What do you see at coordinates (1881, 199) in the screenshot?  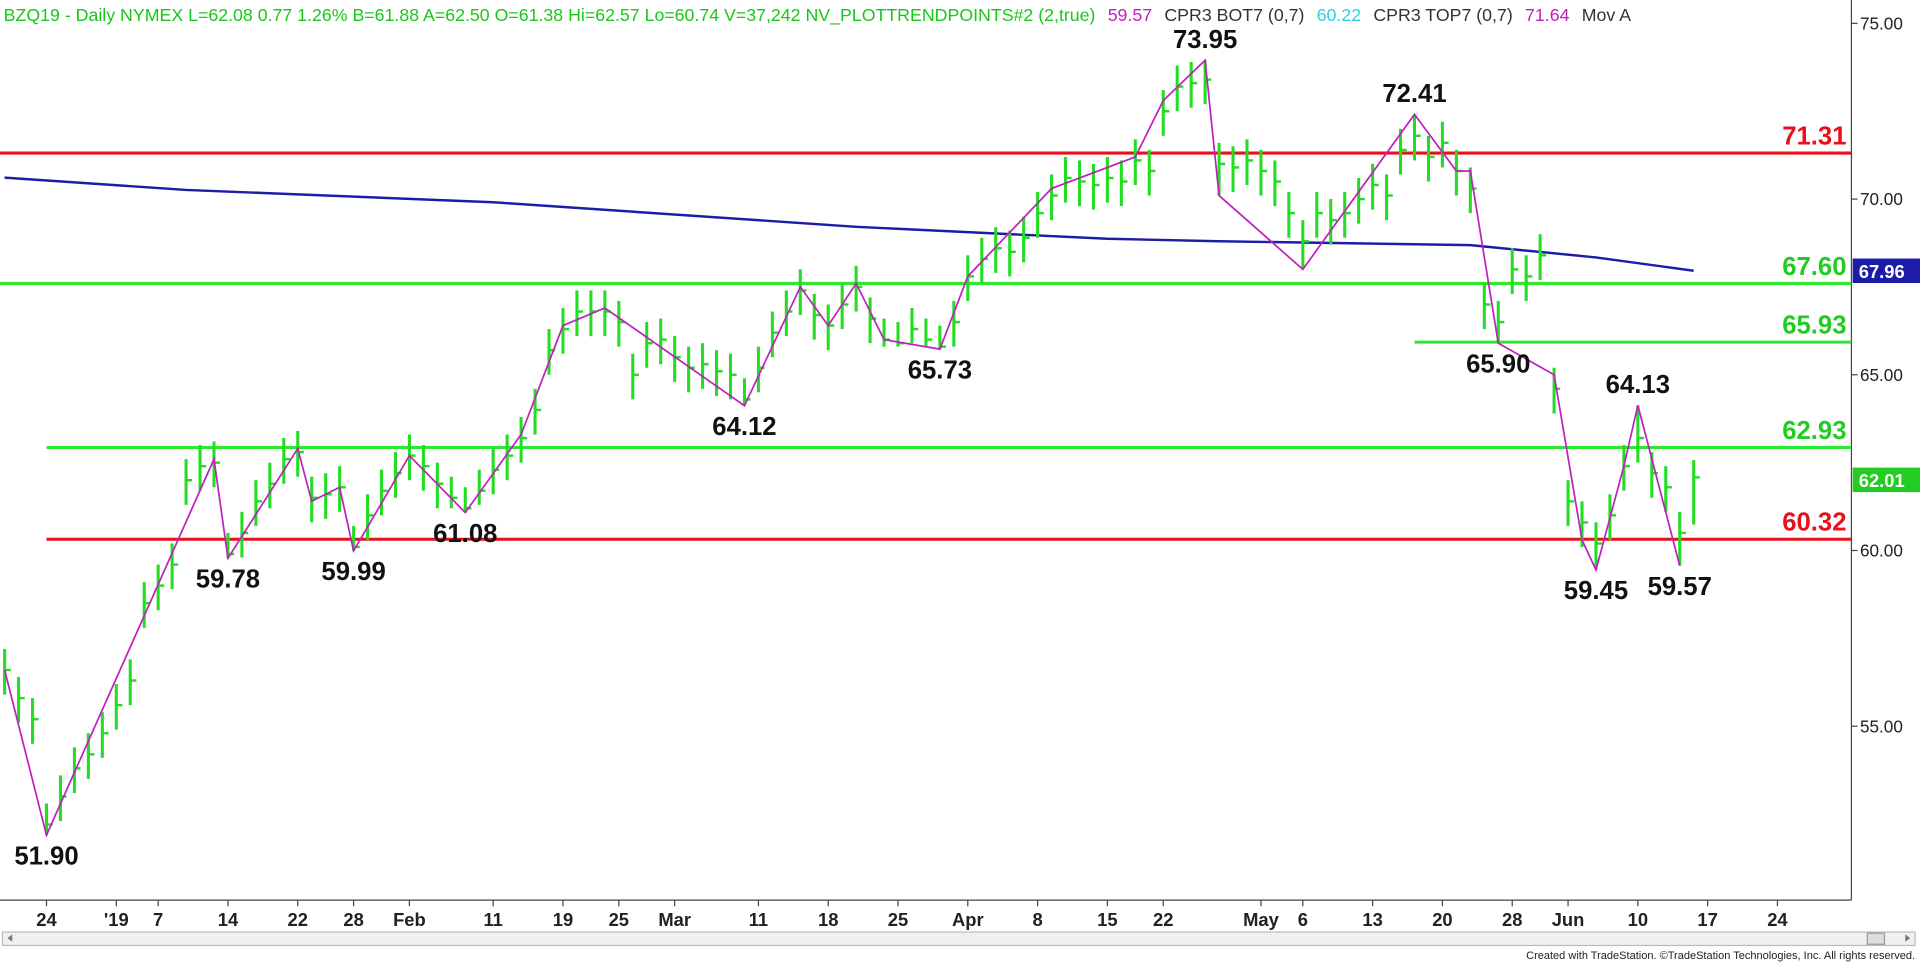 I see `y-tick-label: 70.00` at bounding box center [1881, 199].